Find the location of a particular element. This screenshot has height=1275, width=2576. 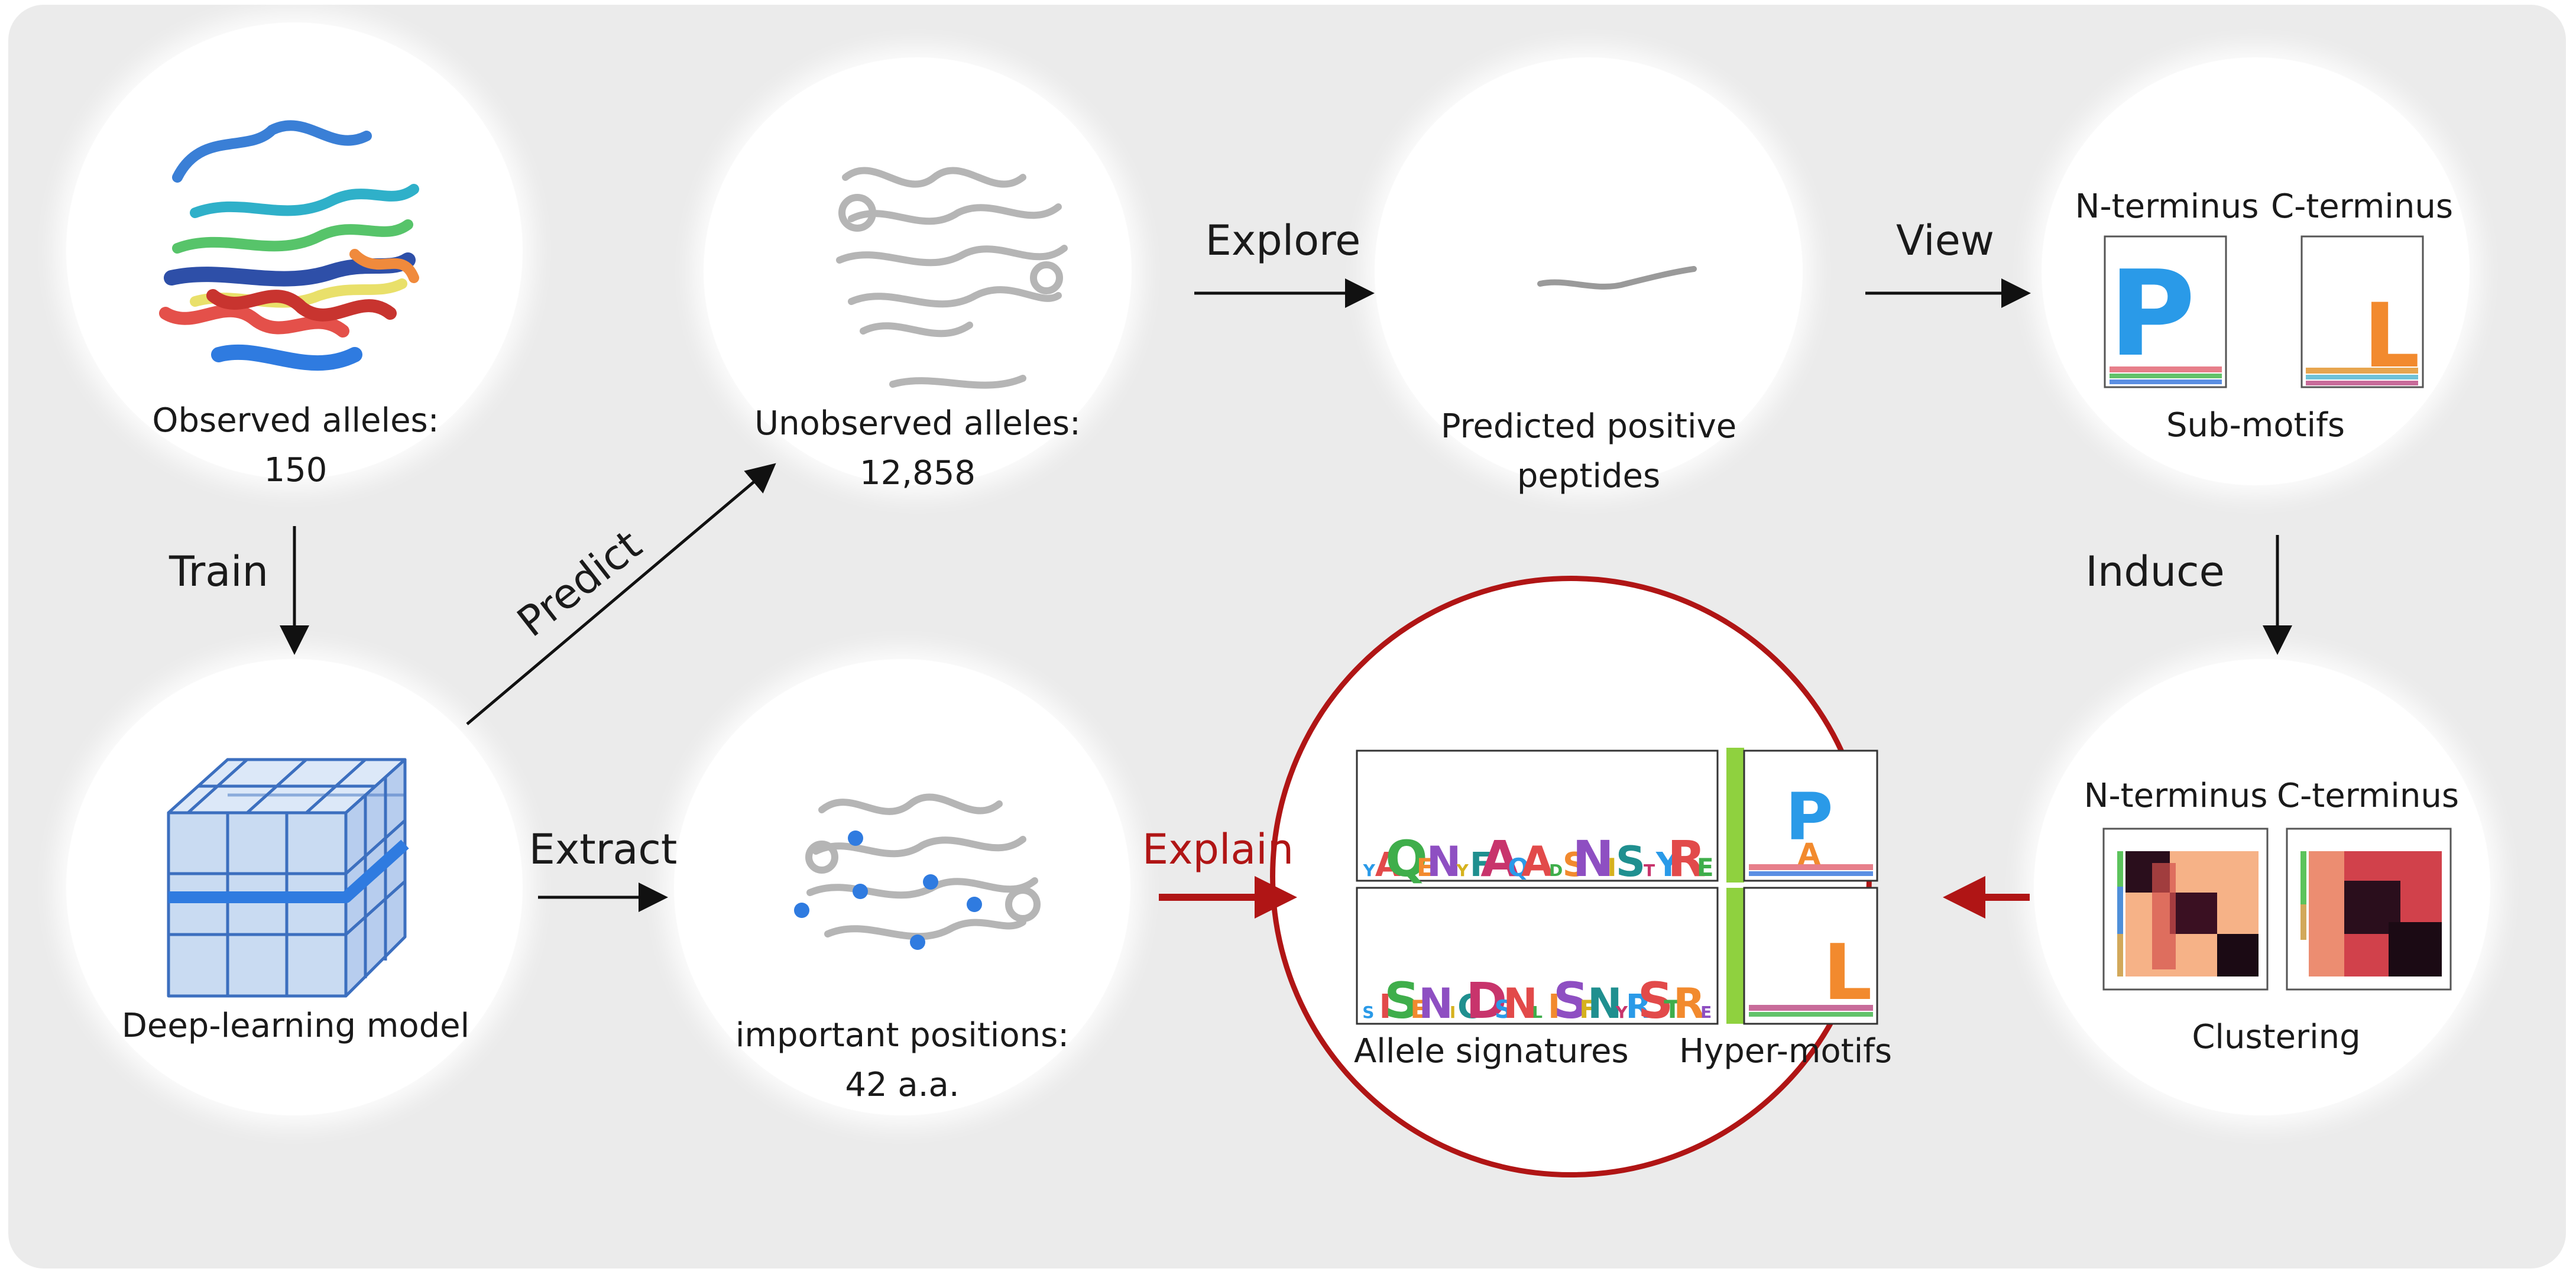

unobserved-line2: 12,858 is located at coordinates (918, 473).